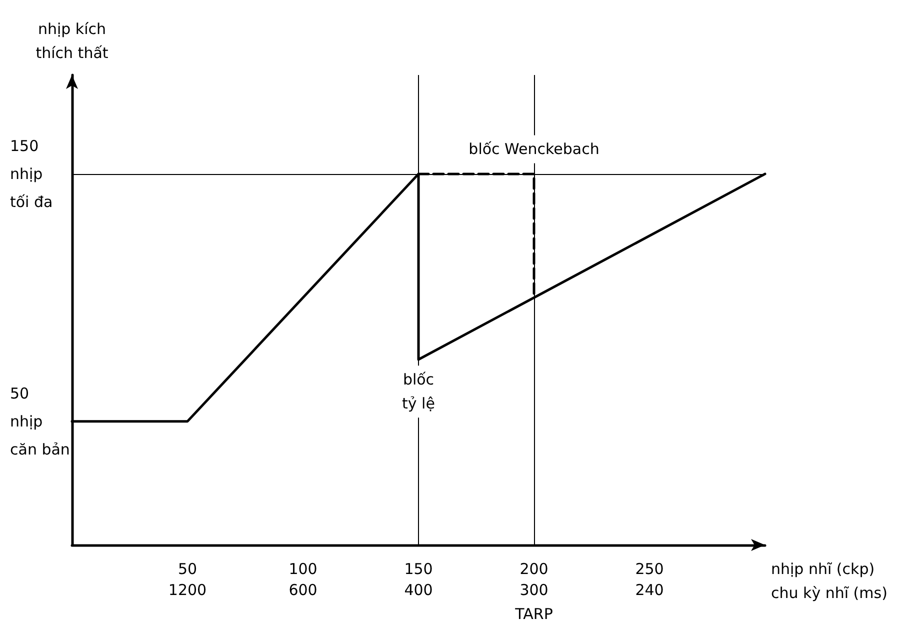 The width and height of the screenshot is (898, 630). Describe the element at coordinates (418, 391) in the screenshot. I see `annotation: blốc tỷ lệ` at that location.